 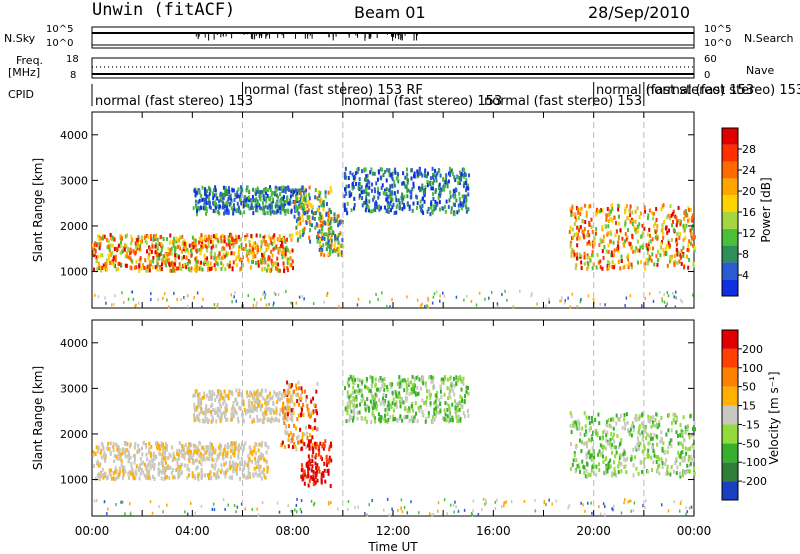 I want to click on cpid-label: CPID, so click(x=21, y=94).